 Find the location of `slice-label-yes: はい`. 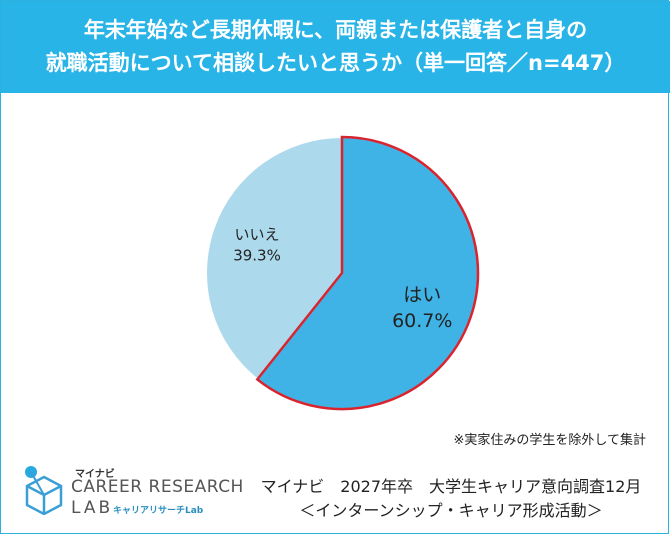

slice-label-yes: はい is located at coordinates (422, 295).